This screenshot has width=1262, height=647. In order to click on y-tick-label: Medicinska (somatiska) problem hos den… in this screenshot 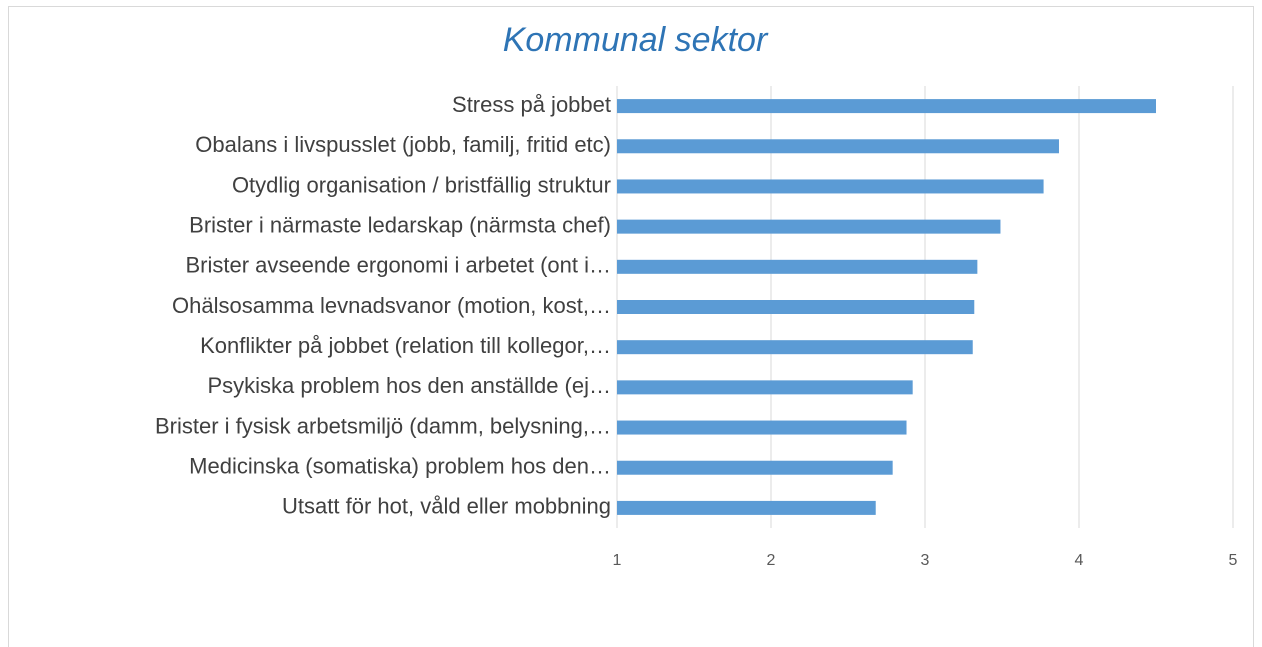, I will do `click(400, 466)`.